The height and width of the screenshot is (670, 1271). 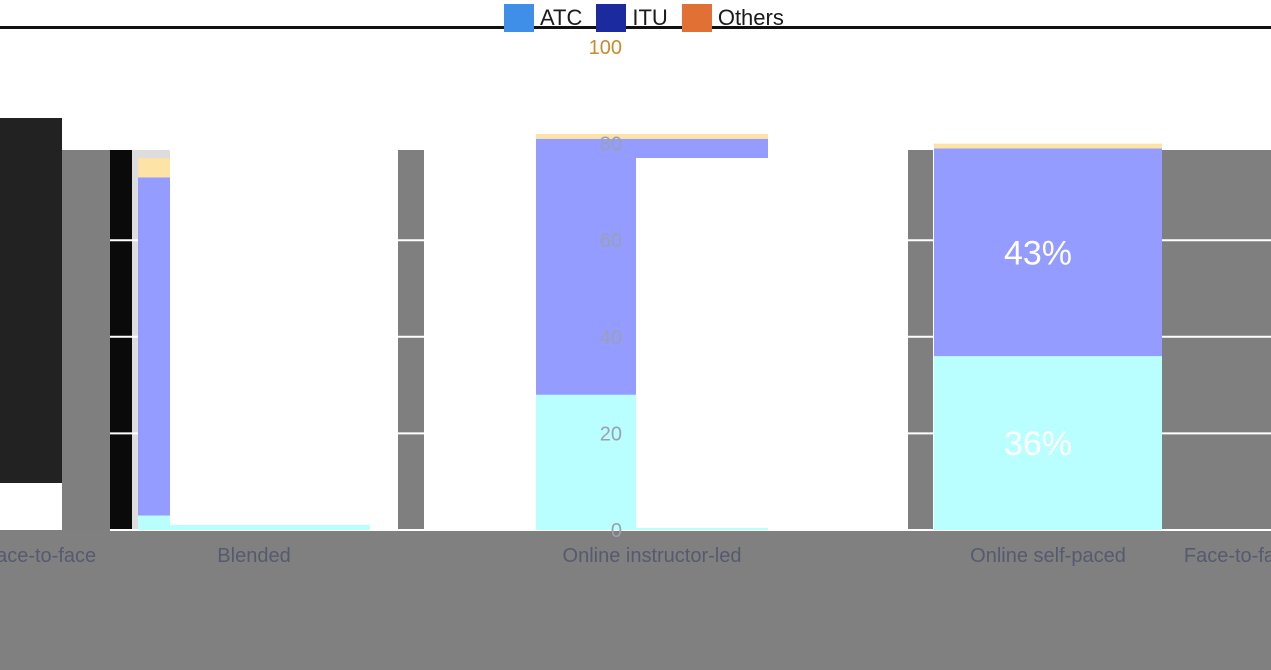 I want to click on data-label: 70%, so click(x=244, y=347).